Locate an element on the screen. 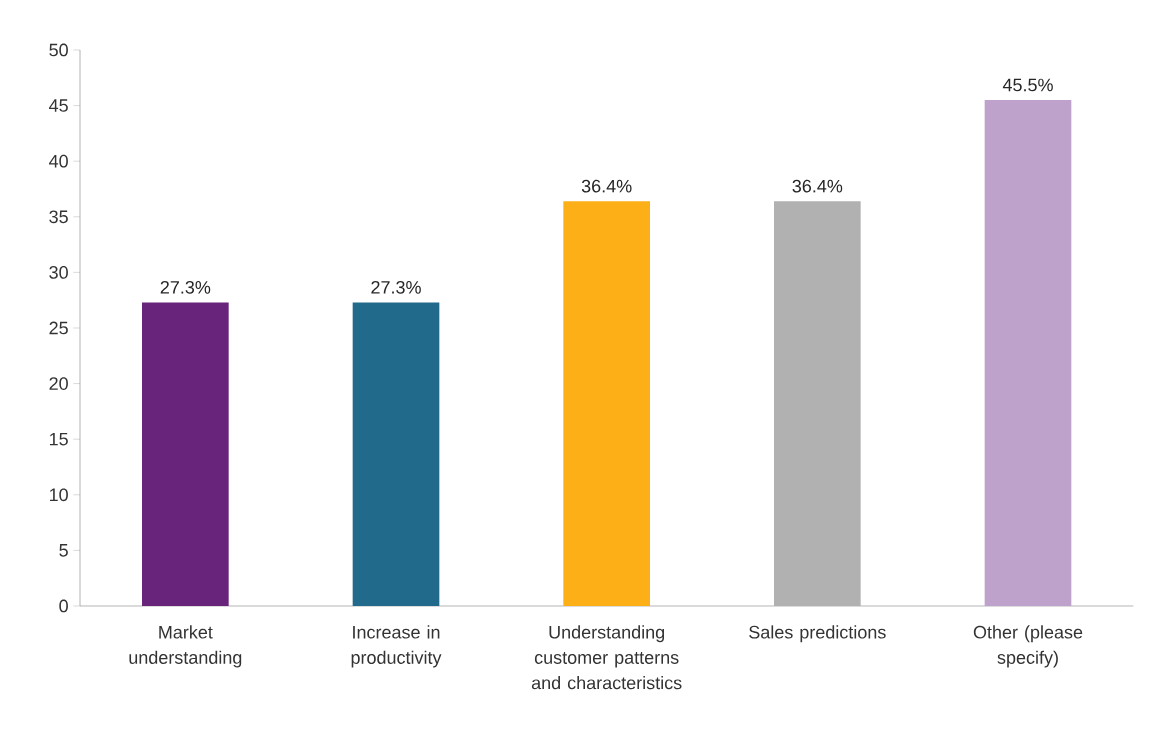  x-tick-label: Understanding customer patterns and characteristics is located at coordinates (606, 657).